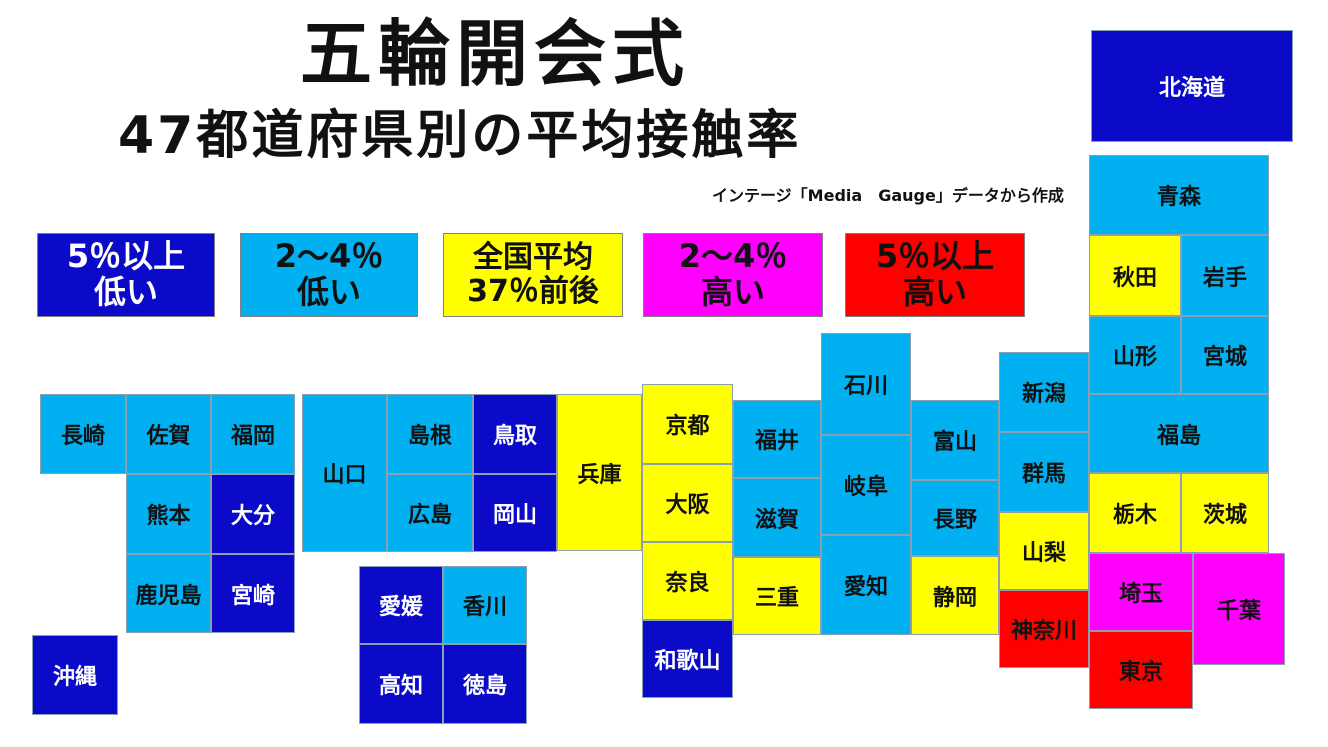 Image resolution: width=1328 pixels, height=747 pixels. Describe the element at coordinates (1141, 670) in the screenshot. I see `pref-tokyo: 東京` at that location.